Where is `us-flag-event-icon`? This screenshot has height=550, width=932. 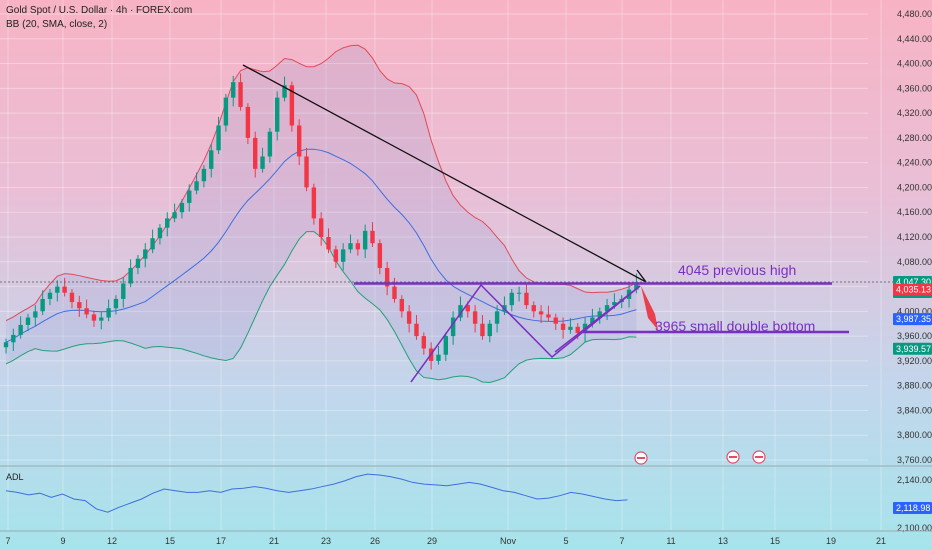 us-flag-event-icon is located at coordinates (759, 457).